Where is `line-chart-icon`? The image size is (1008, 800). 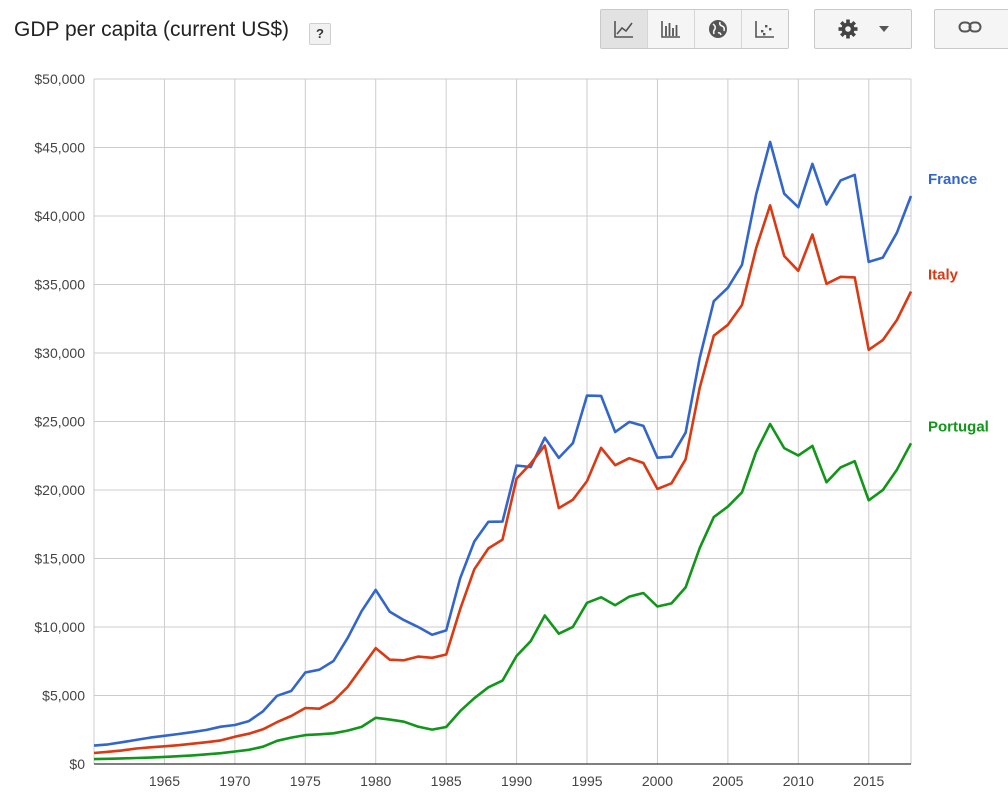 line-chart-icon is located at coordinates (623, 29).